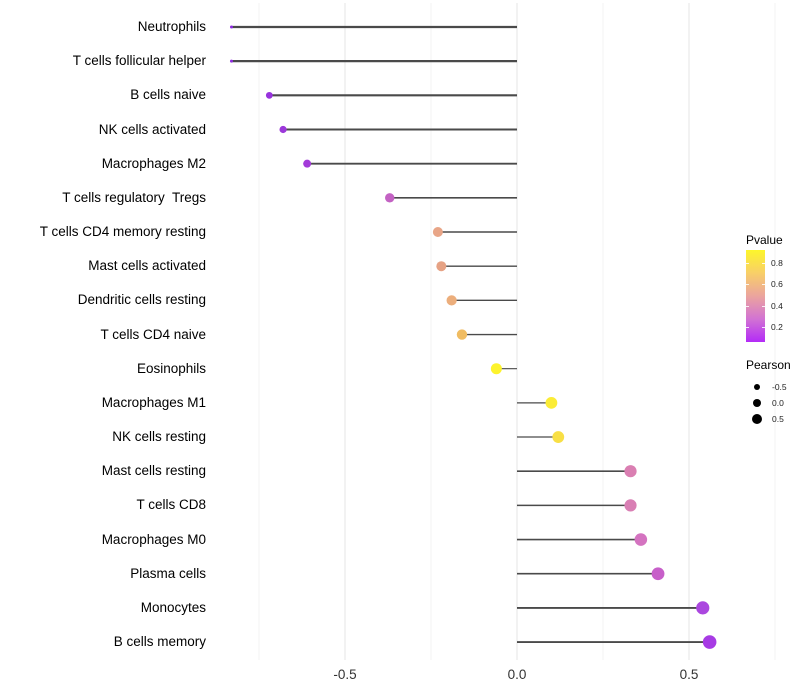 This screenshot has height=700, width=800. Describe the element at coordinates (777, 305) in the screenshot. I see `pvalue-tick-label: 0.4` at that location.